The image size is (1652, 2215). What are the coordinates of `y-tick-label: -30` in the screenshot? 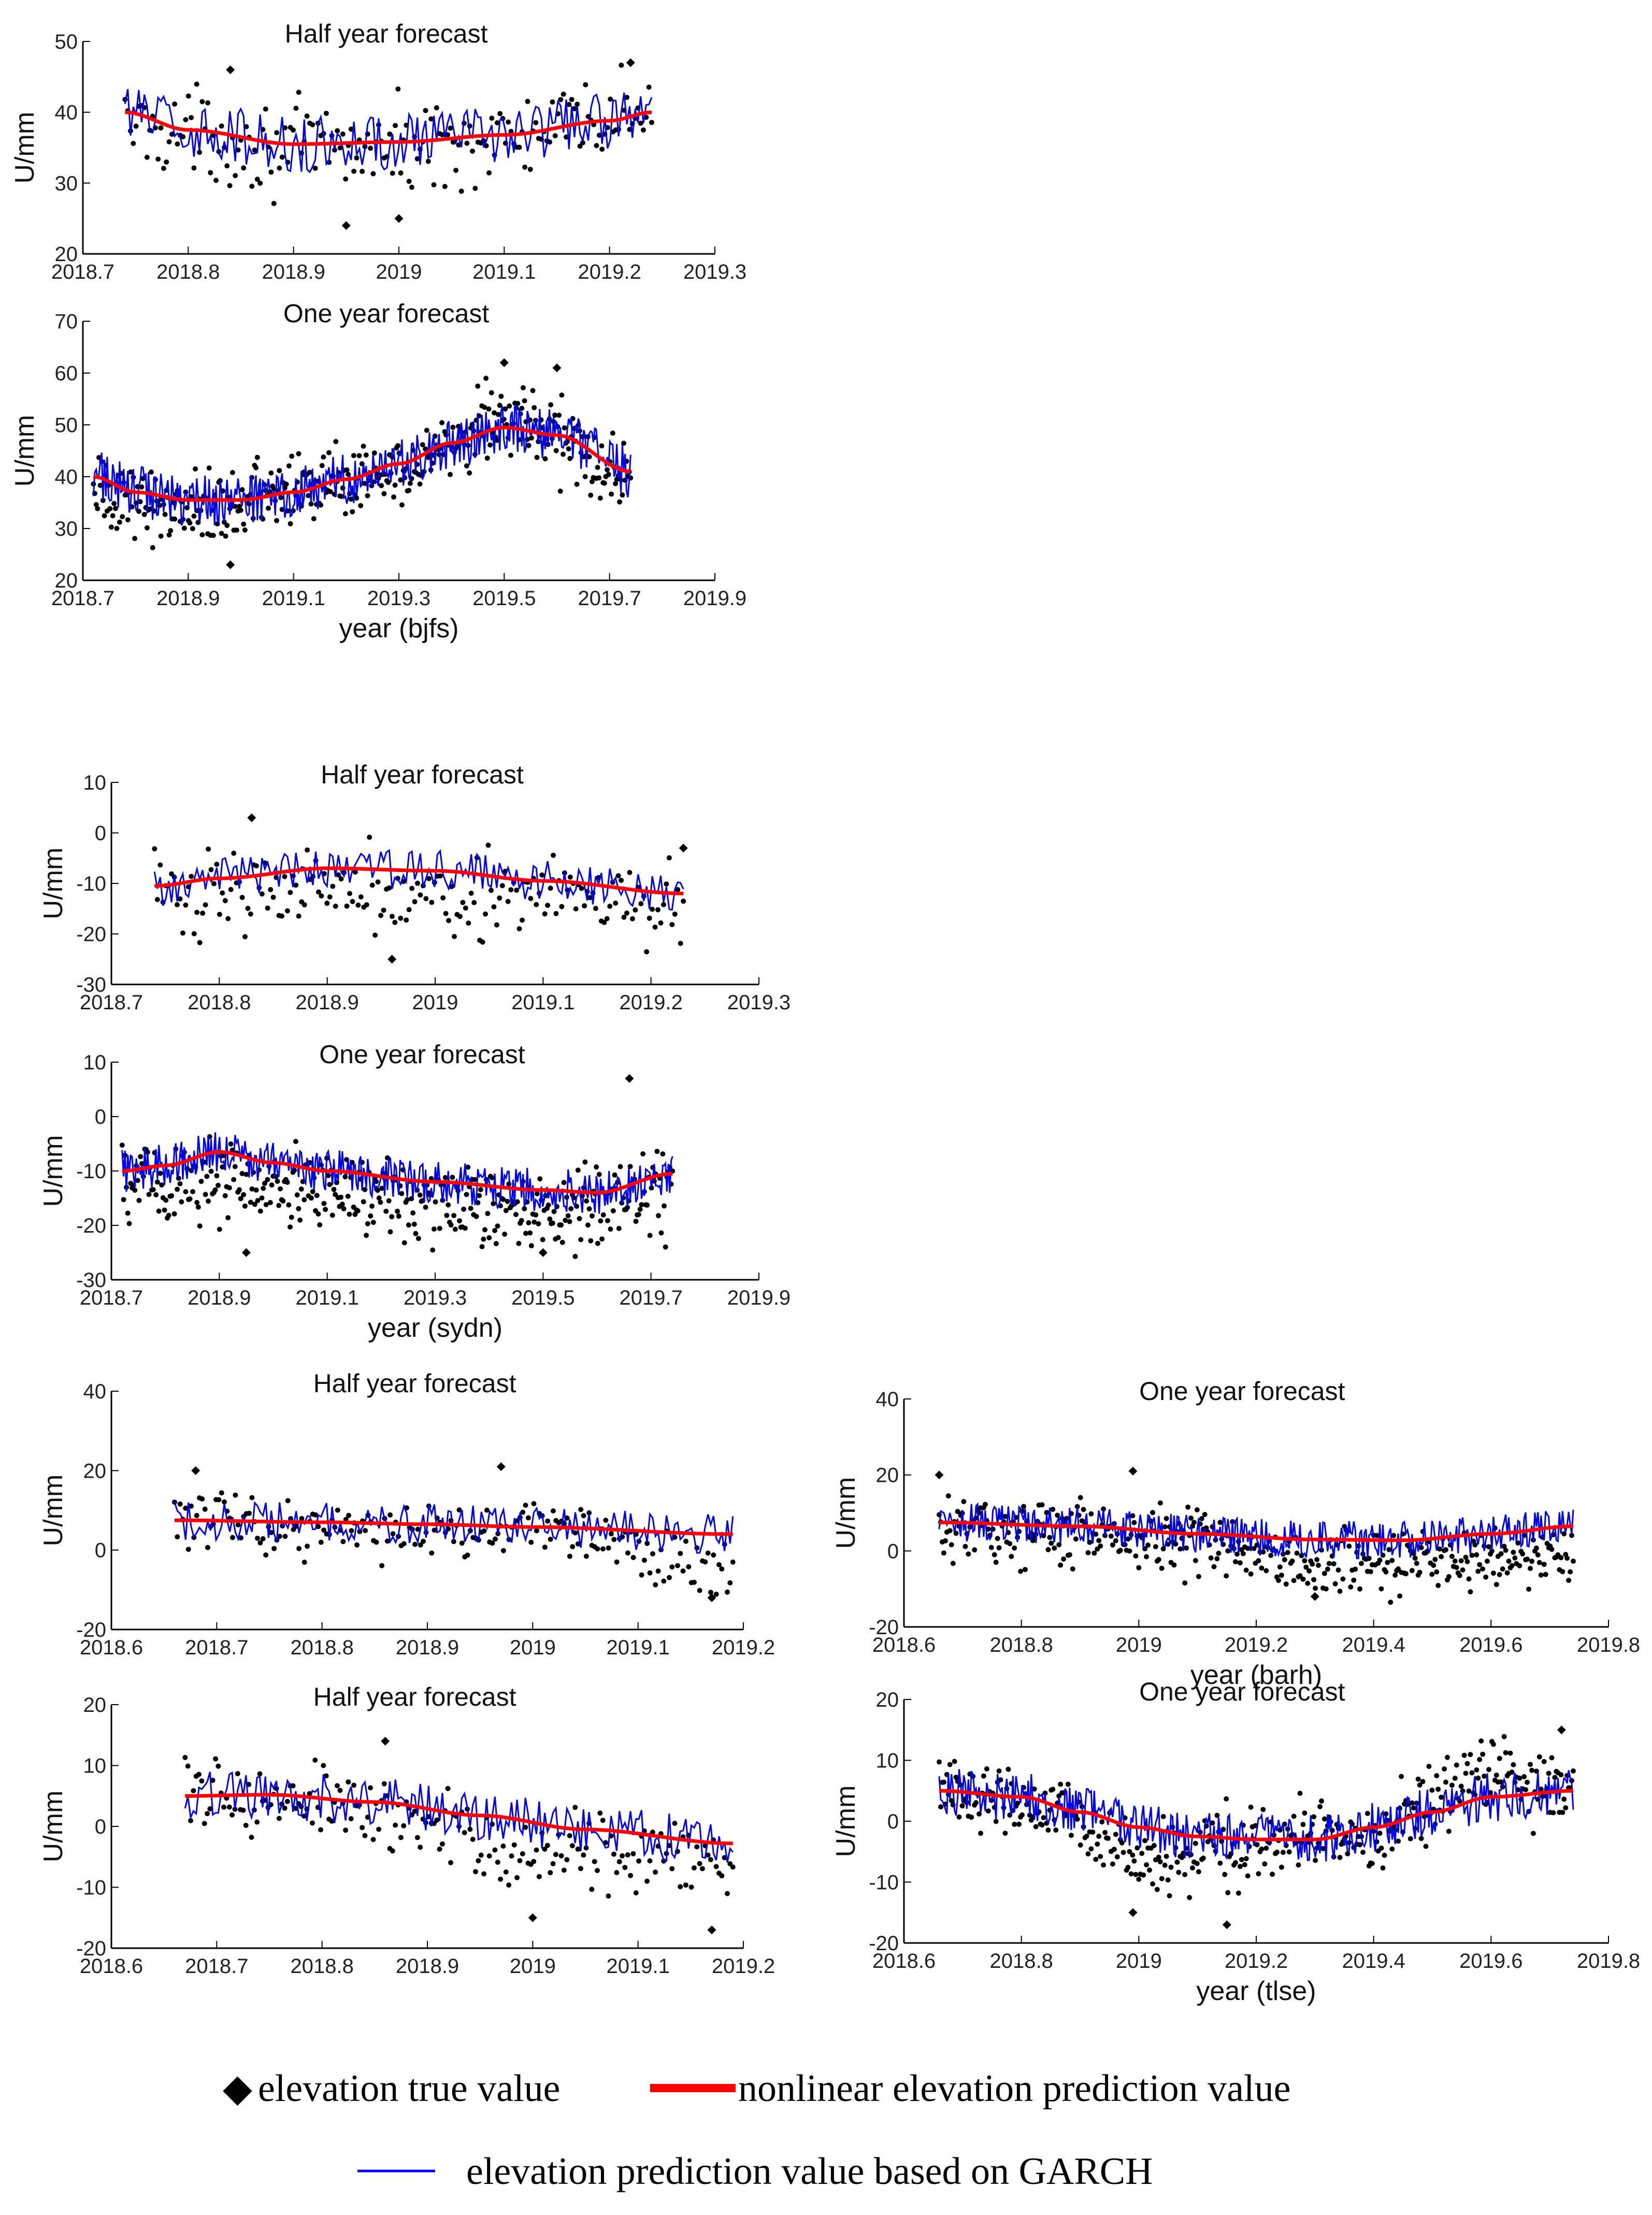 It's located at (91, 985).